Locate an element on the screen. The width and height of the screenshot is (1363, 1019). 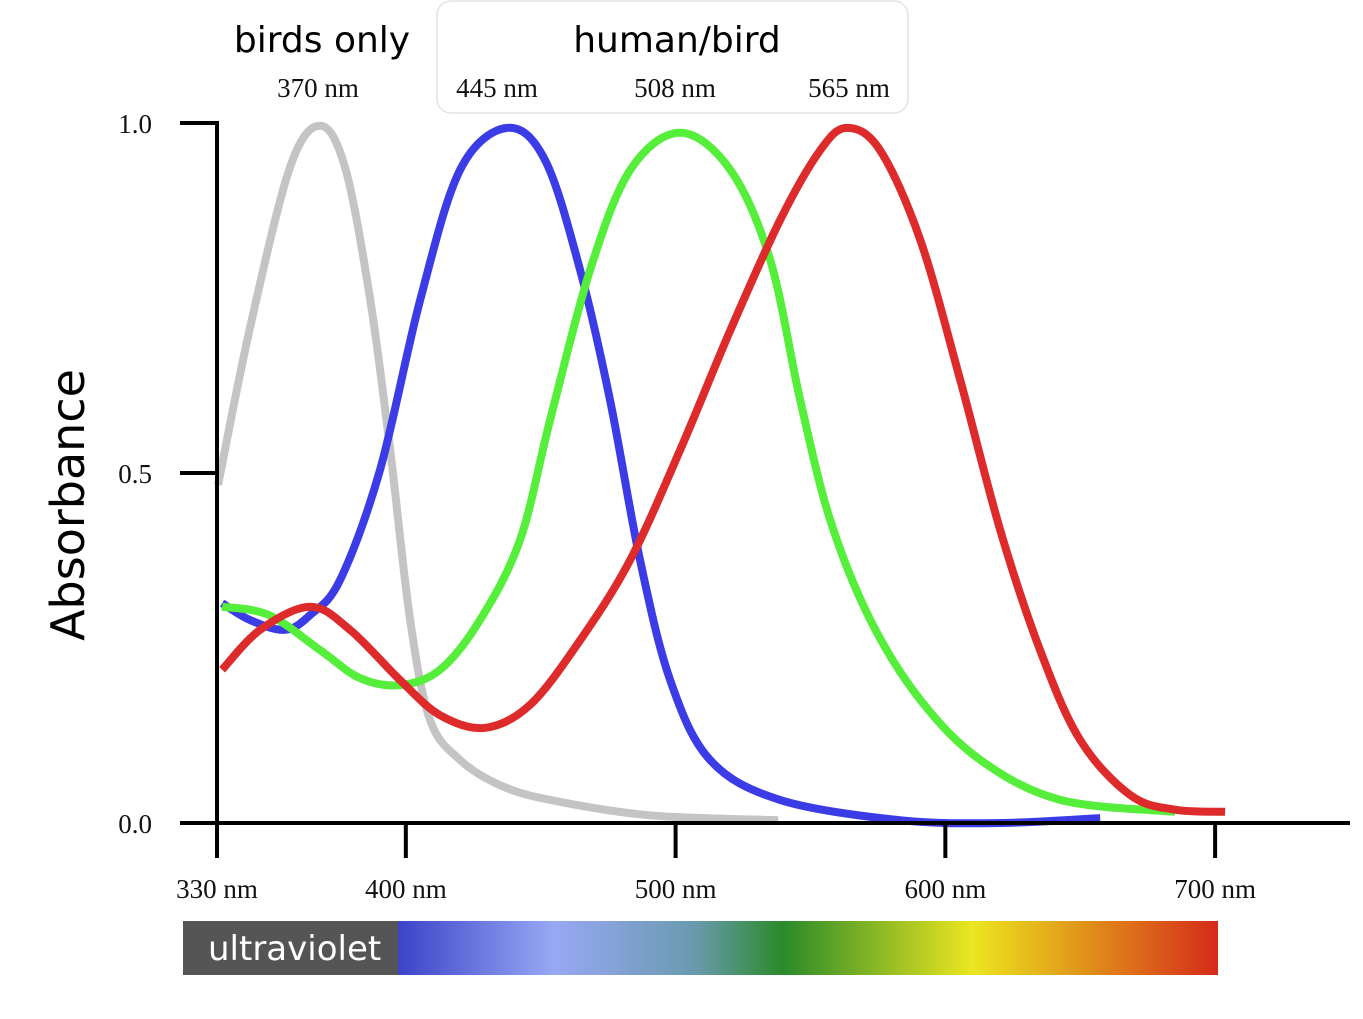
y-tick-label: 0.0 is located at coordinates (135, 824).